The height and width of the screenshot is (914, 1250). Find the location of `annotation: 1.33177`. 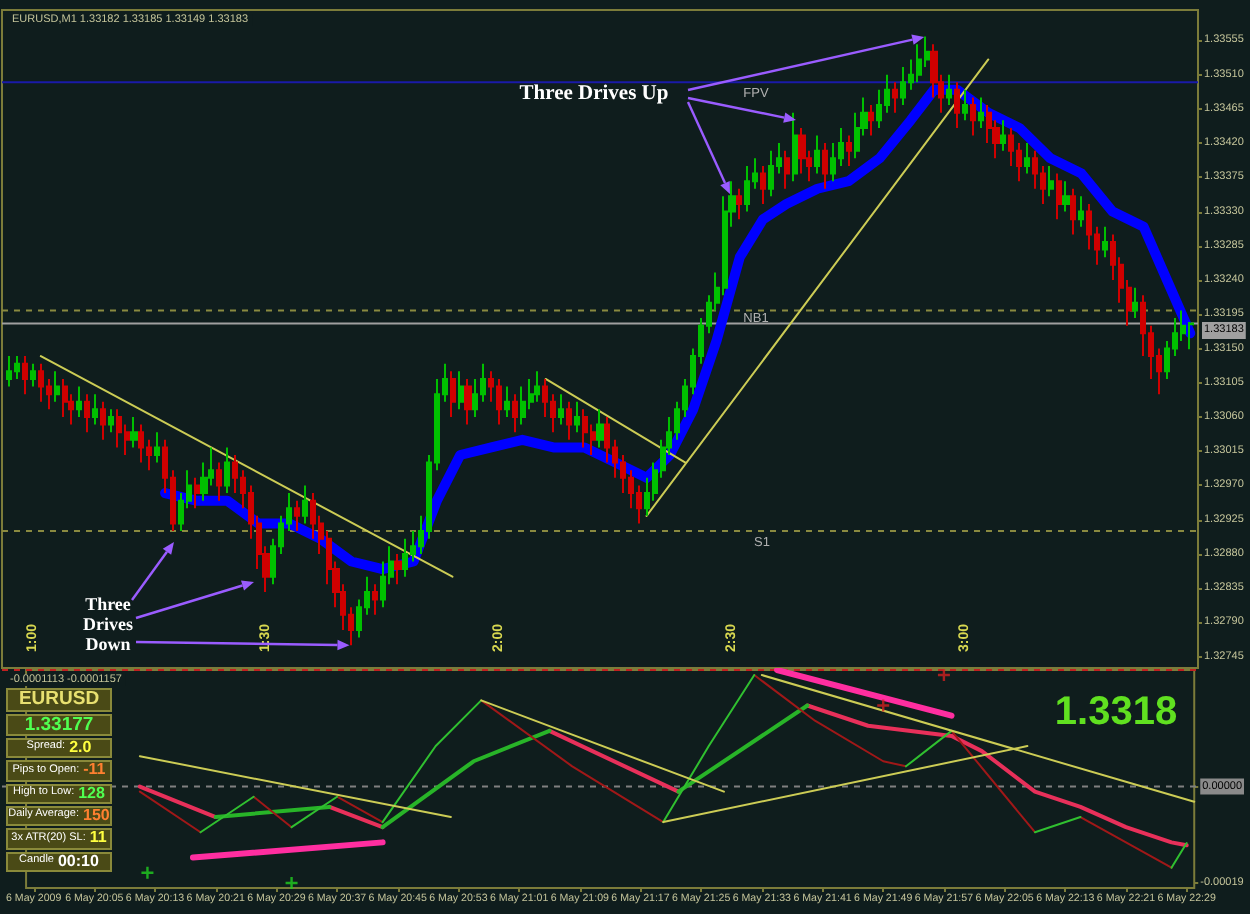

annotation: 1.33177 is located at coordinates (59, 724).